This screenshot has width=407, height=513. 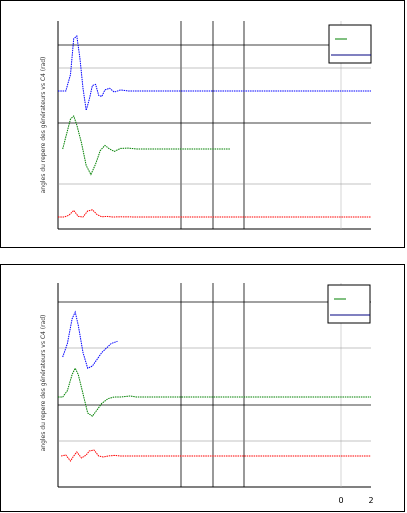 What do you see at coordinates (370, 500) in the screenshot?
I see `x-tick-label: 2` at bounding box center [370, 500].